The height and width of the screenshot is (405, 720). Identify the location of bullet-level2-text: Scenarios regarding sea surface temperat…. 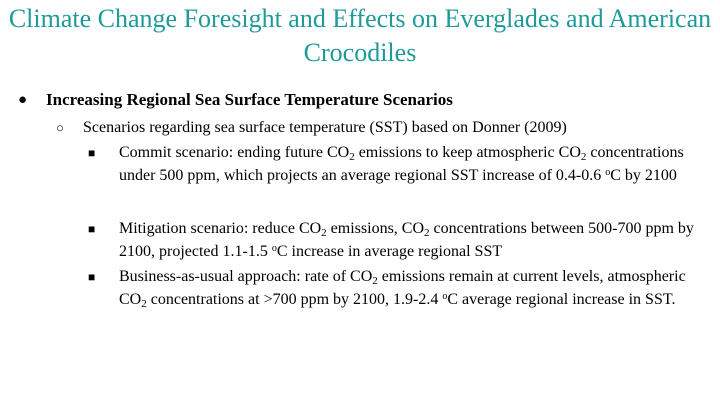
(325, 127).